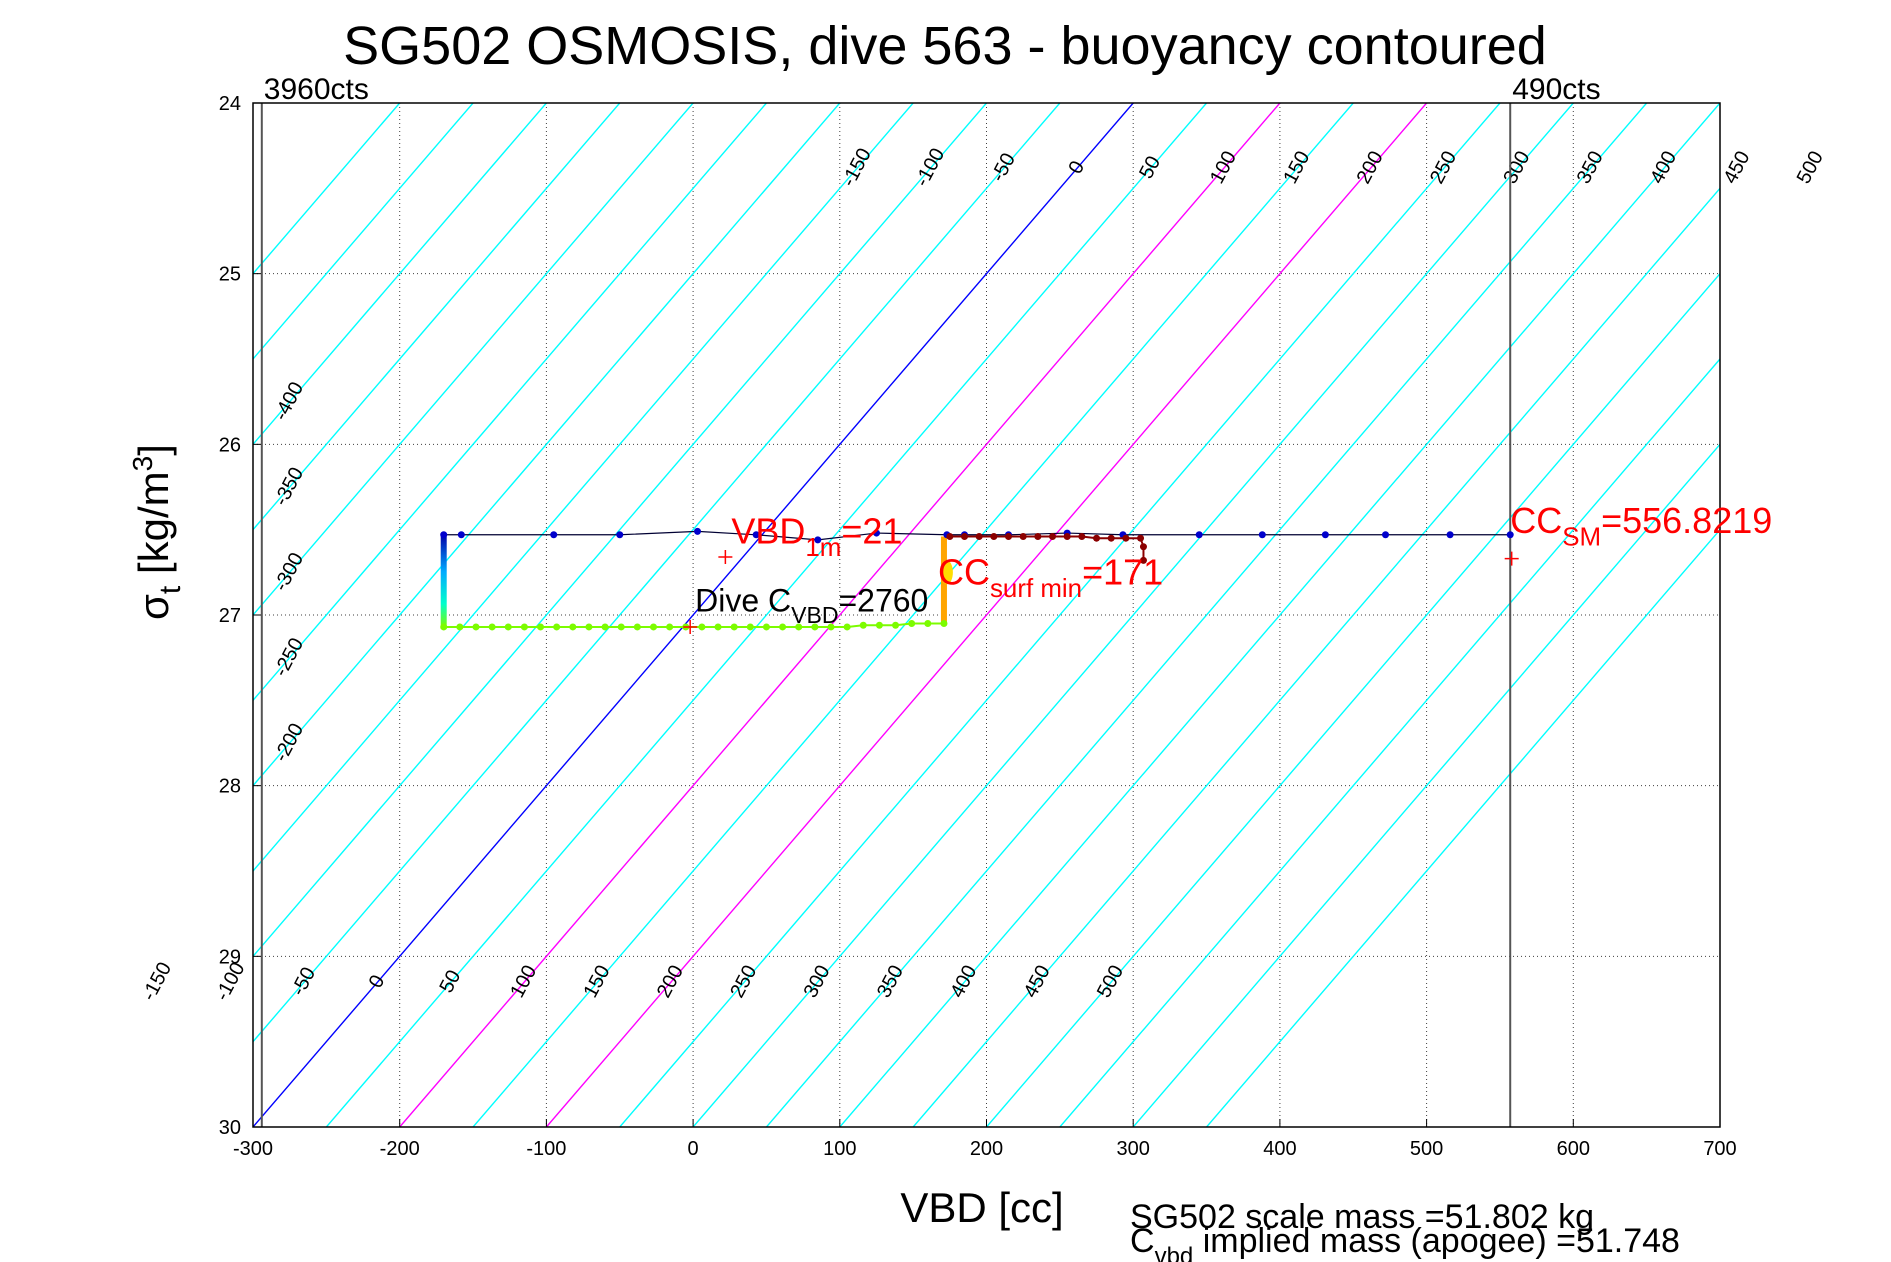  Describe the element at coordinates (1279, 1149) in the screenshot. I see `x-tick-label: 400` at that location.